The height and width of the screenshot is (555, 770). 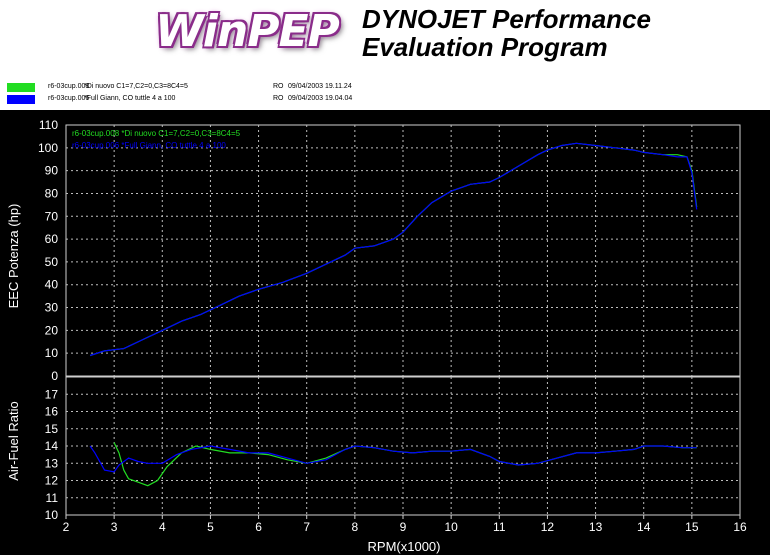 I want to click on x-tick-label: 11, so click(x=499, y=527).